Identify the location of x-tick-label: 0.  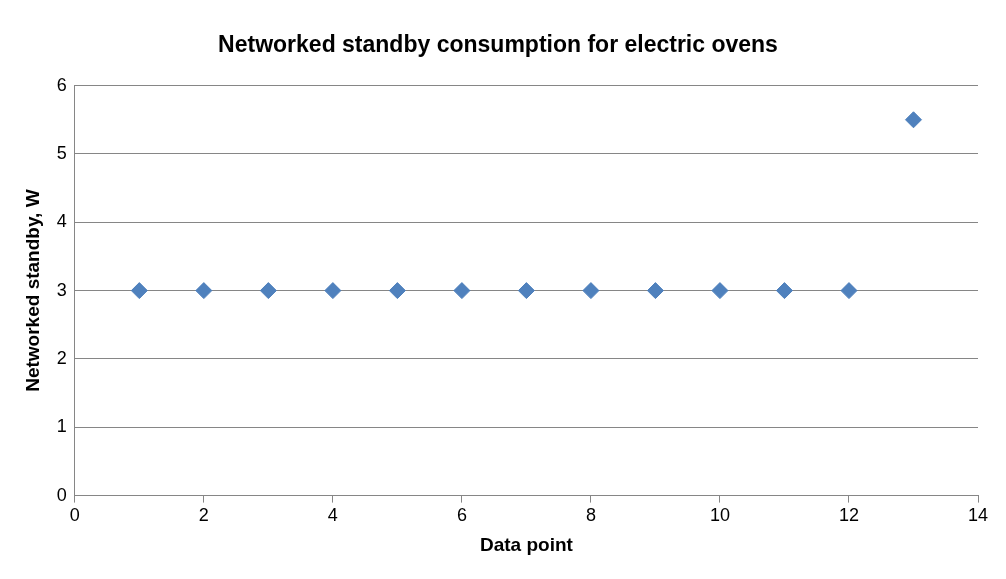
(74, 515).